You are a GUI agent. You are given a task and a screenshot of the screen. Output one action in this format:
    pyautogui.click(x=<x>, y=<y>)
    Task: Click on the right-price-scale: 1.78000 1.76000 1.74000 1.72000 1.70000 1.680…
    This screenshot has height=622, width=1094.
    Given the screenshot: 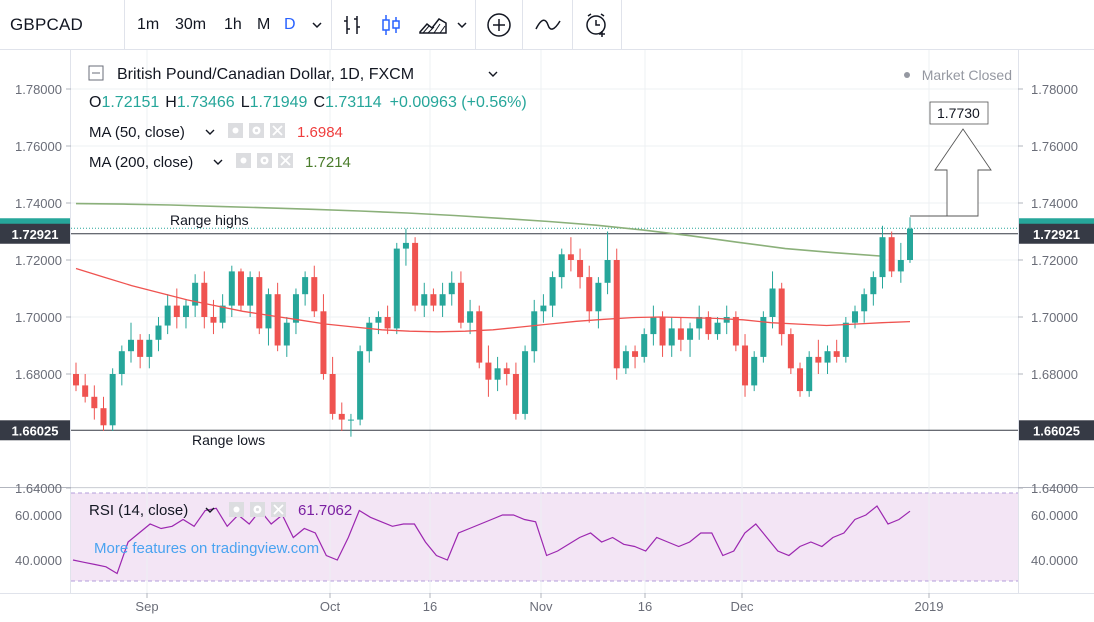 What is the action you would take?
    pyautogui.click(x=1056, y=289)
    